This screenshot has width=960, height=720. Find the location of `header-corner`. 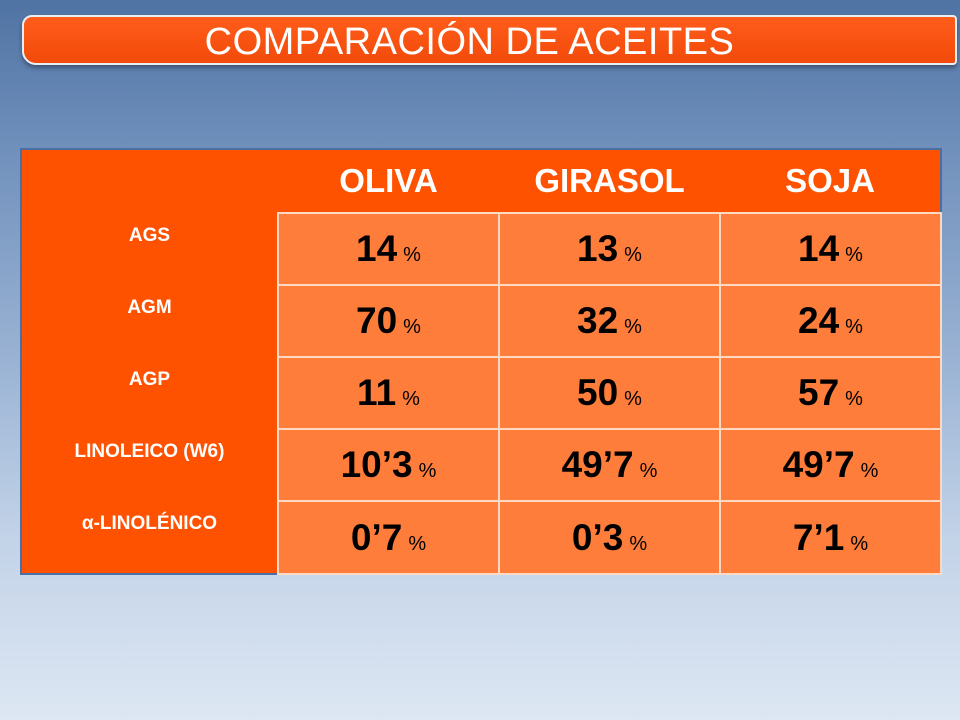

header-corner is located at coordinates (149, 181).